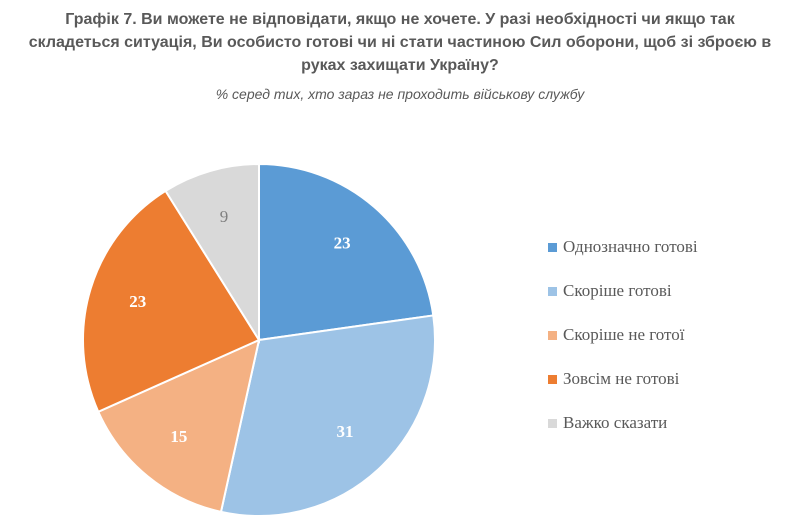 The image size is (800, 532). What do you see at coordinates (400, 65) in the screenshot?
I see `chart-title-line: руках захищати Україну?` at bounding box center [400, 65].